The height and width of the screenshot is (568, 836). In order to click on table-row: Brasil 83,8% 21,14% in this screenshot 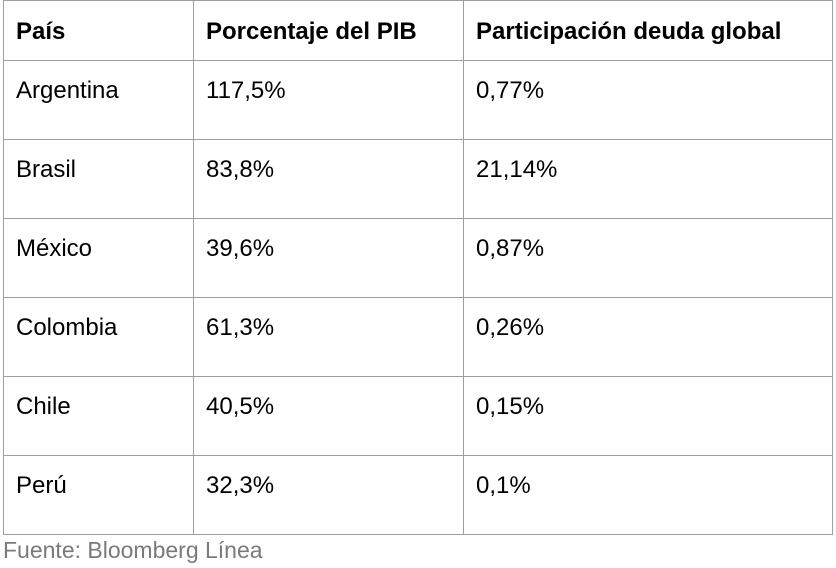, I will do `click(418, 179)`.